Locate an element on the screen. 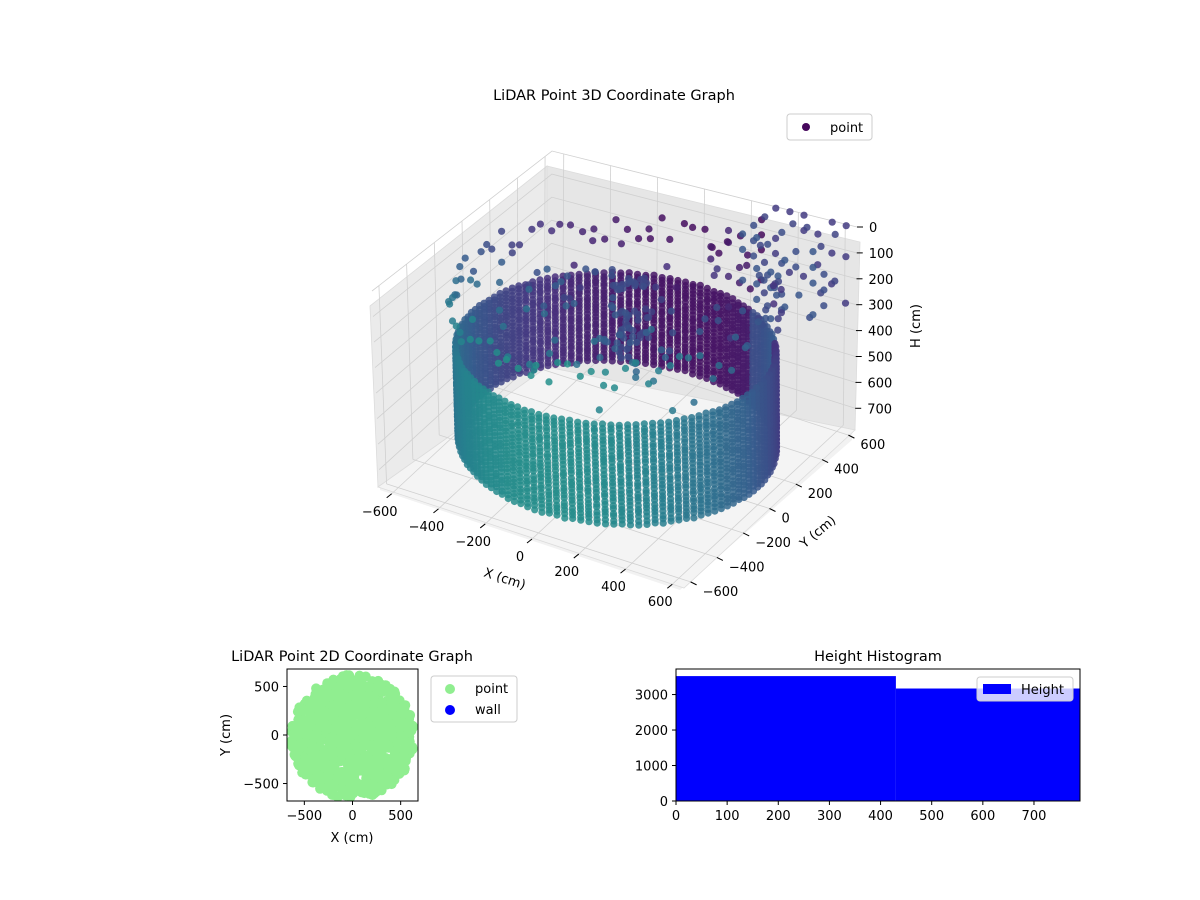 Image resolution: width=1200 pixels, height=900 pixels. points-2d is located at coordinates (352, 735).